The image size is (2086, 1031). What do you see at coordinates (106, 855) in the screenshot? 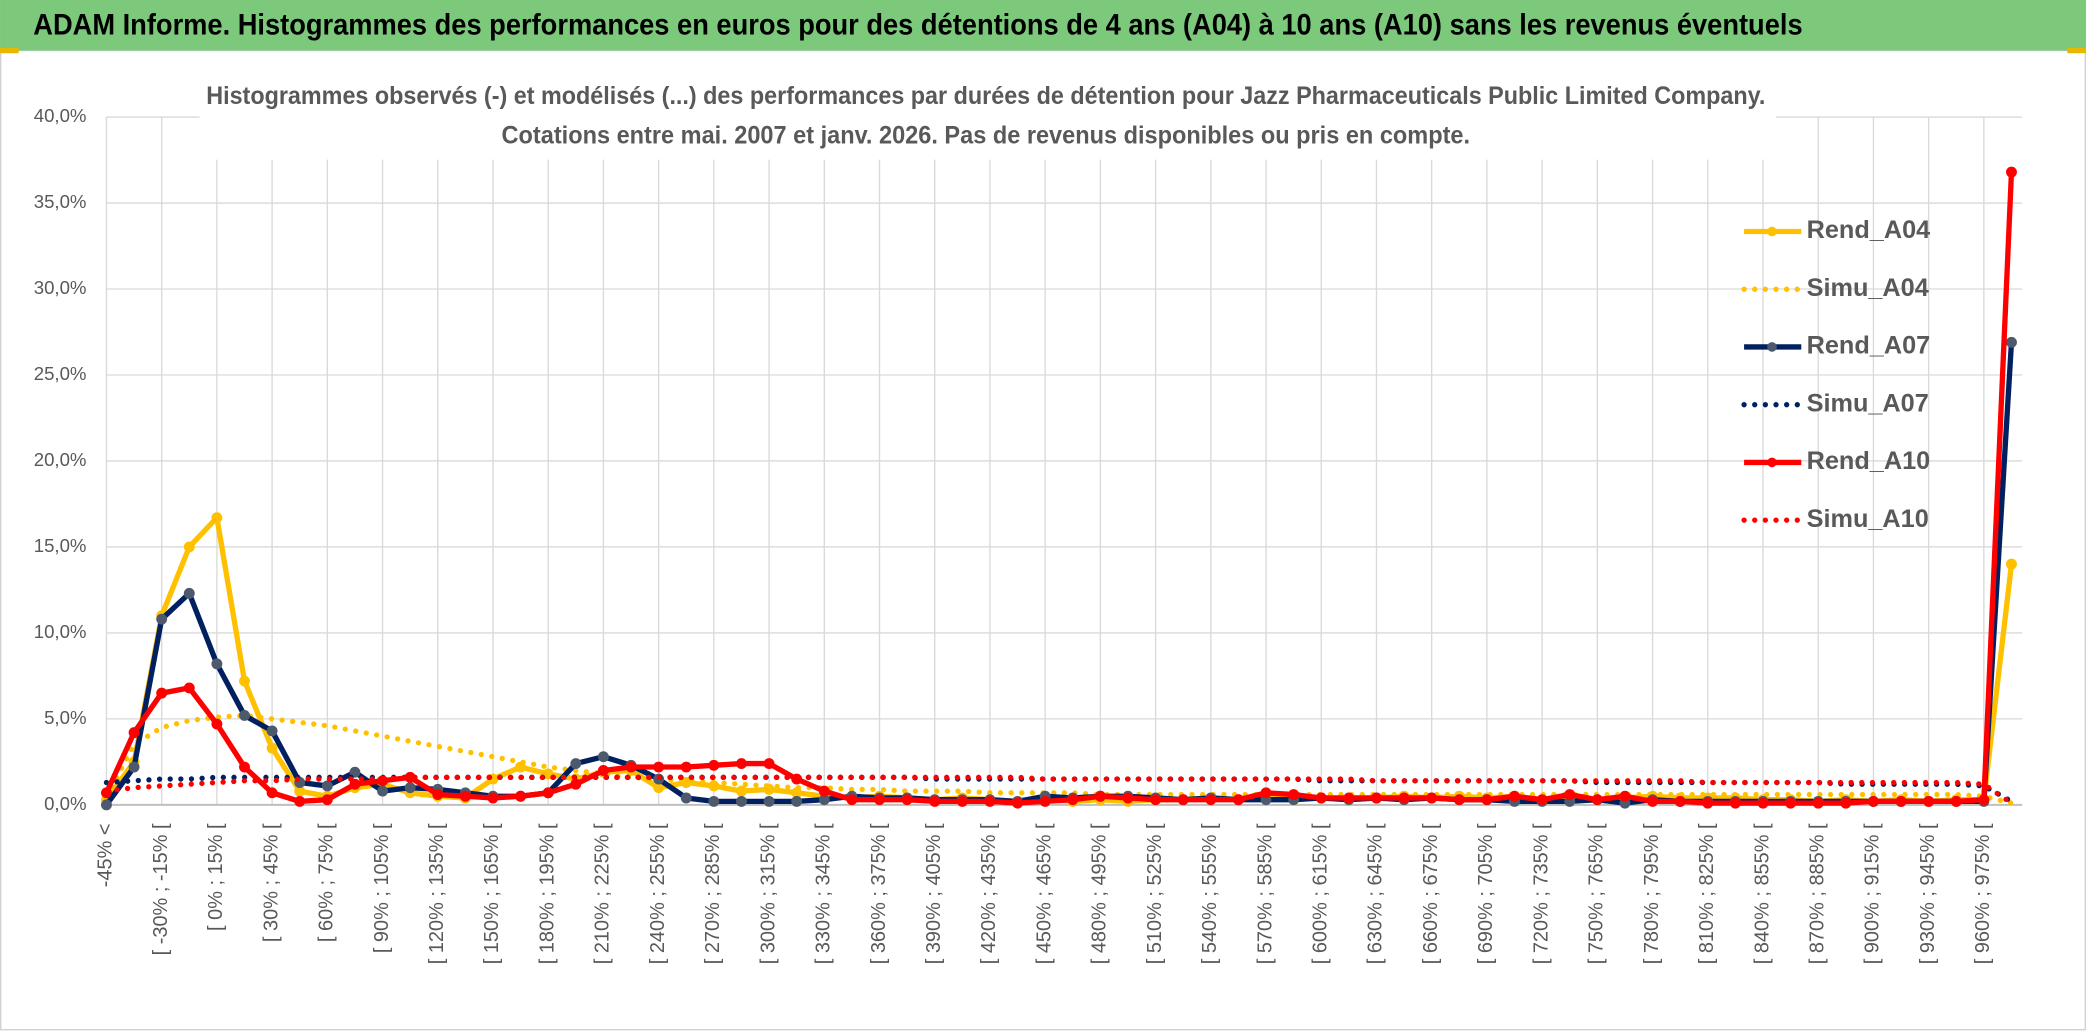
I see `x-tick-label: -45% <` at bounding box center [106, 855].